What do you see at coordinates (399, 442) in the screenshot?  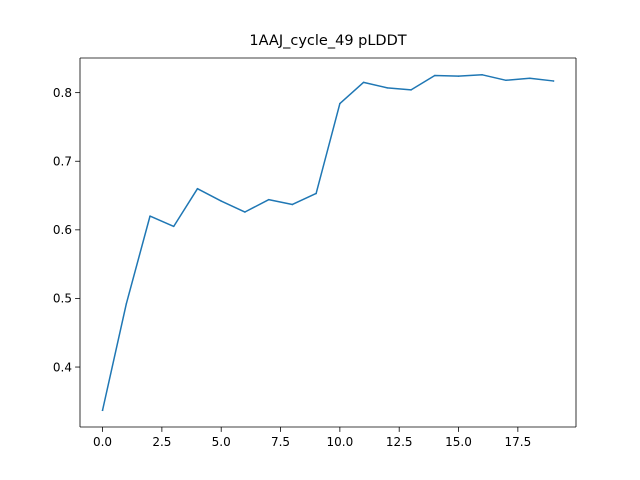 I see `x-tick-label-5: 12.5` at bounding box center [399, 442].